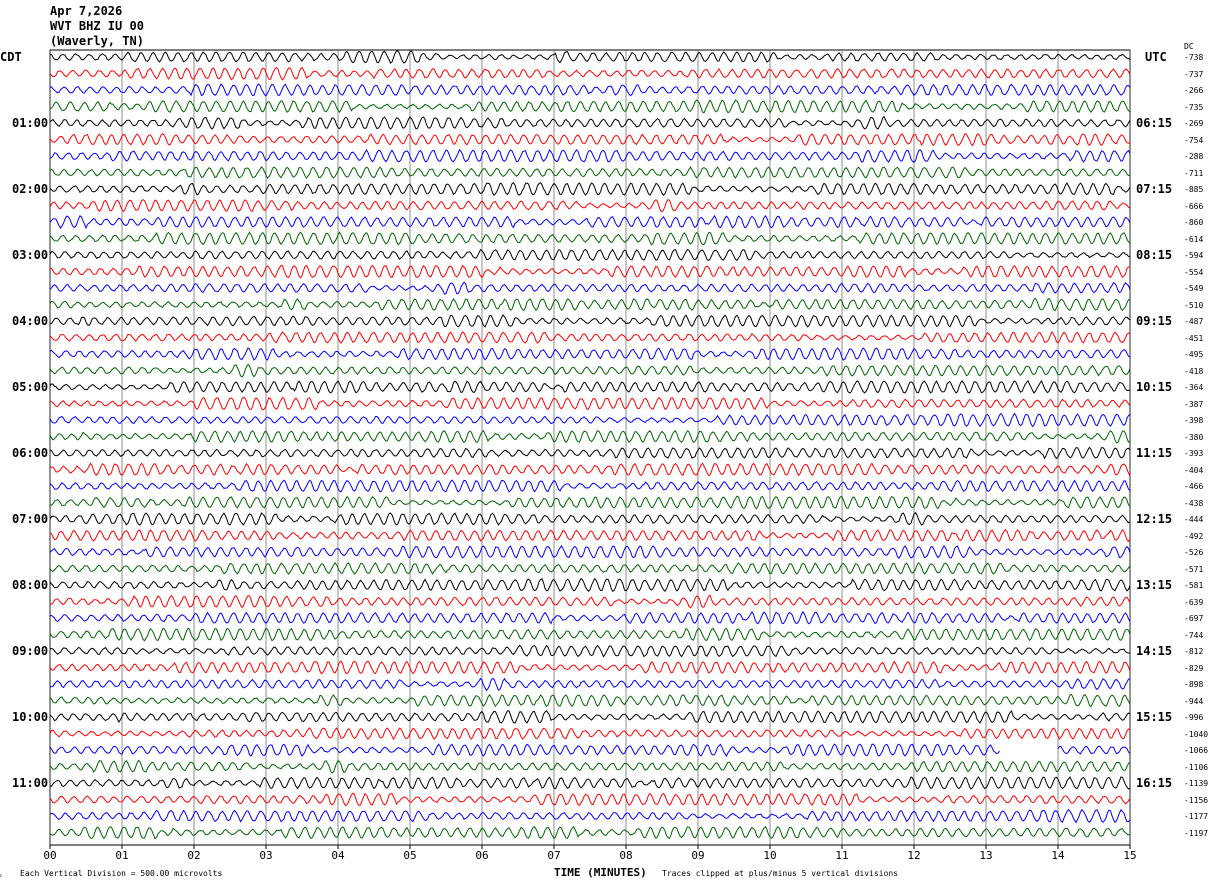 The height and width of the screenshot is (886, 1210). What do you see at coordinates (1194, 684) in the screenshot?
I see `dc-offset-label: -898` at bounding box center [1194, 684].